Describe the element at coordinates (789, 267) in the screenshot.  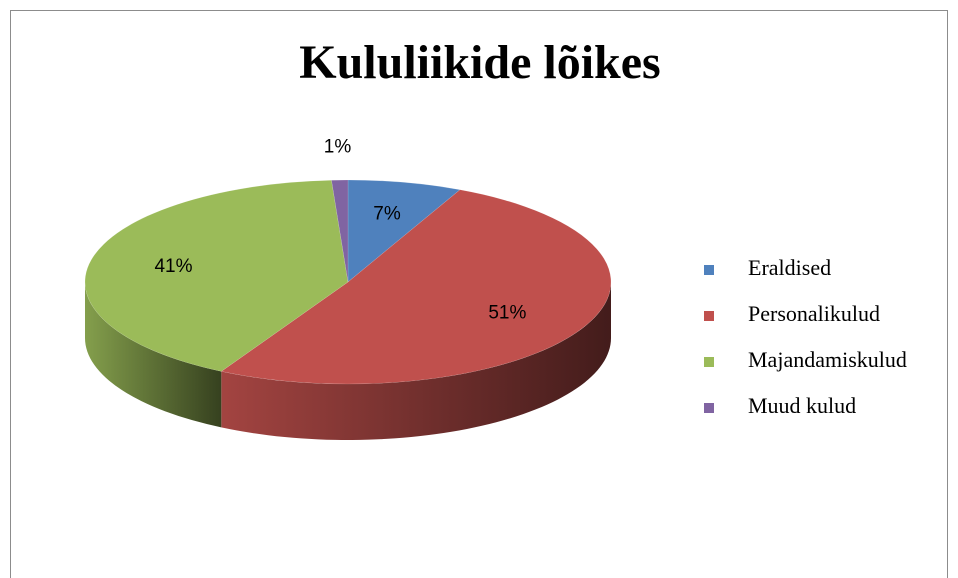
I see `legend-label: Eraldised` at that location.